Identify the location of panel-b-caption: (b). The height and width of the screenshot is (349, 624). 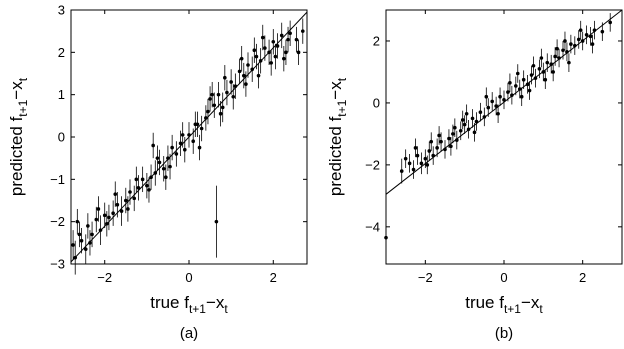
(504, 333).